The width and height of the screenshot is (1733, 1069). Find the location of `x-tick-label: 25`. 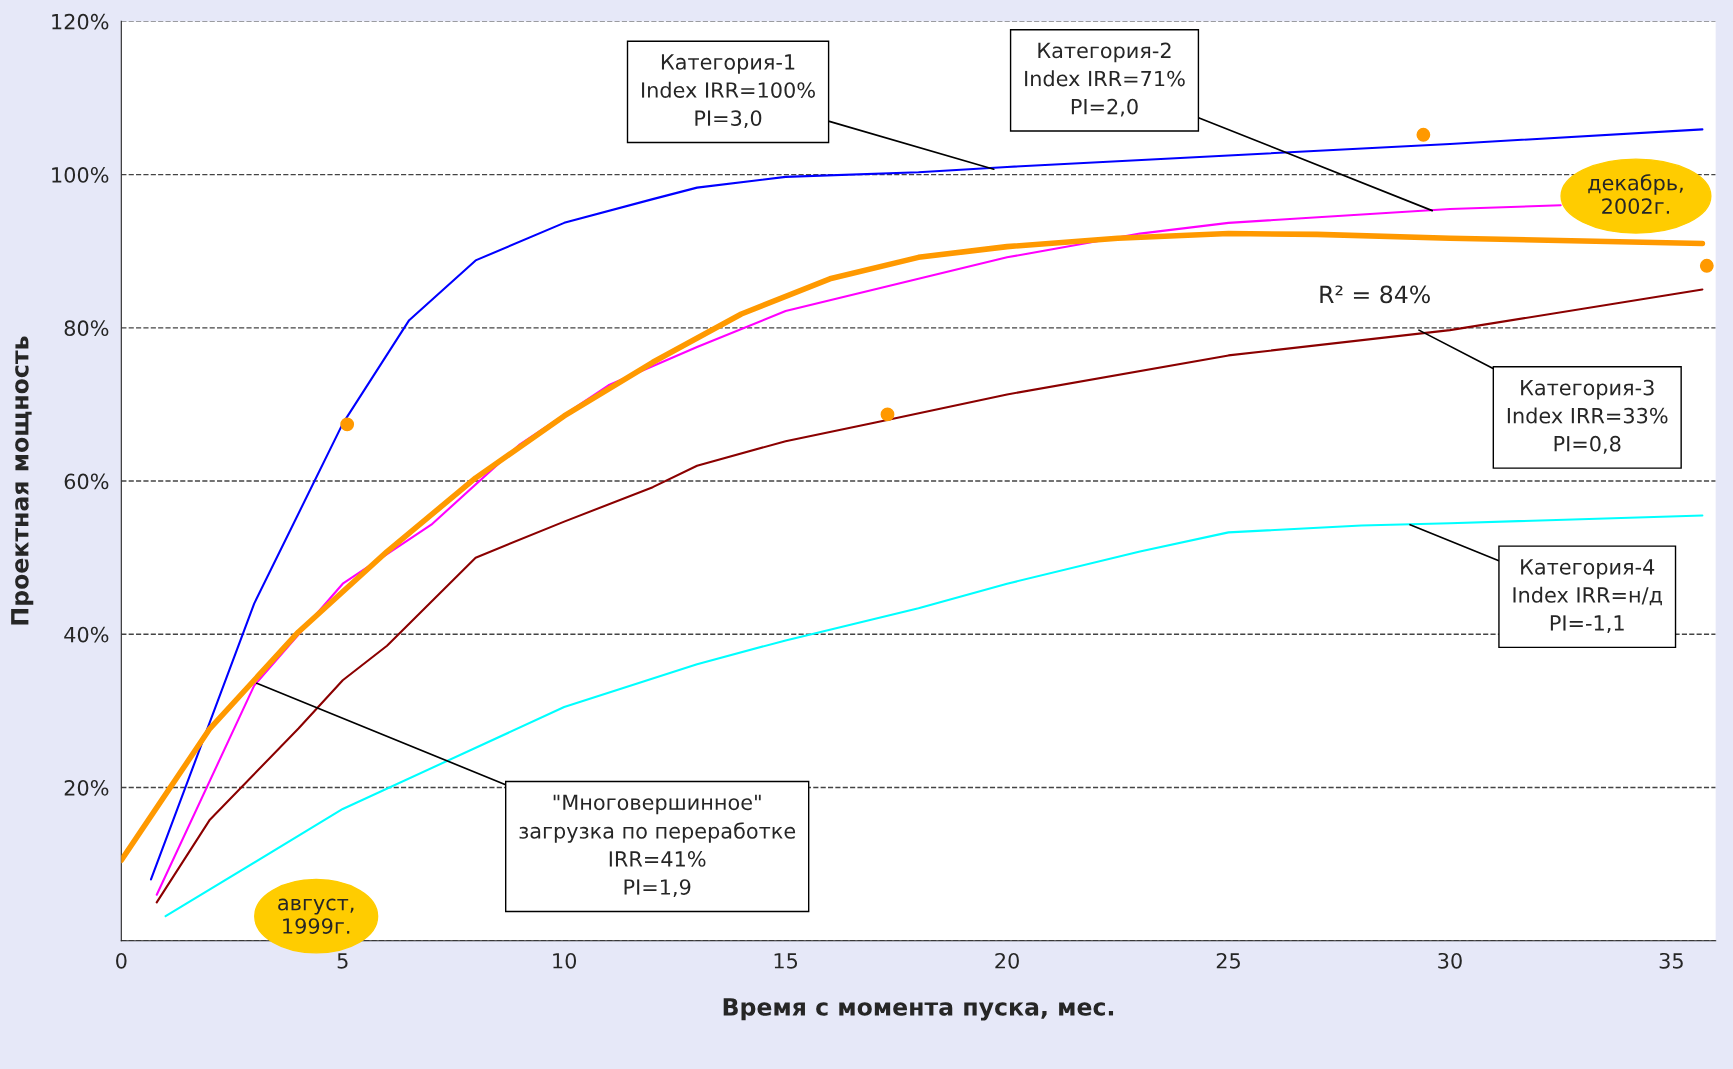

x-tick-label: 25 is located at coordinates (1228, 960).